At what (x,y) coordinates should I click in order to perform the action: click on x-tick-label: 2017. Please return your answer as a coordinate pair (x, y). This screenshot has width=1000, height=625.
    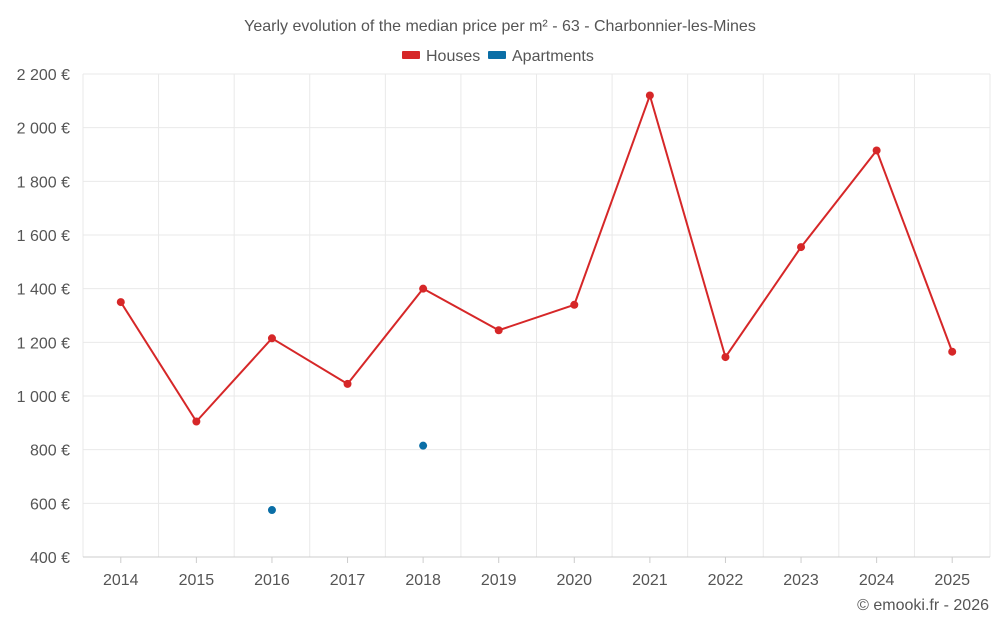
    Looking at the image, I should click on (348, 580).